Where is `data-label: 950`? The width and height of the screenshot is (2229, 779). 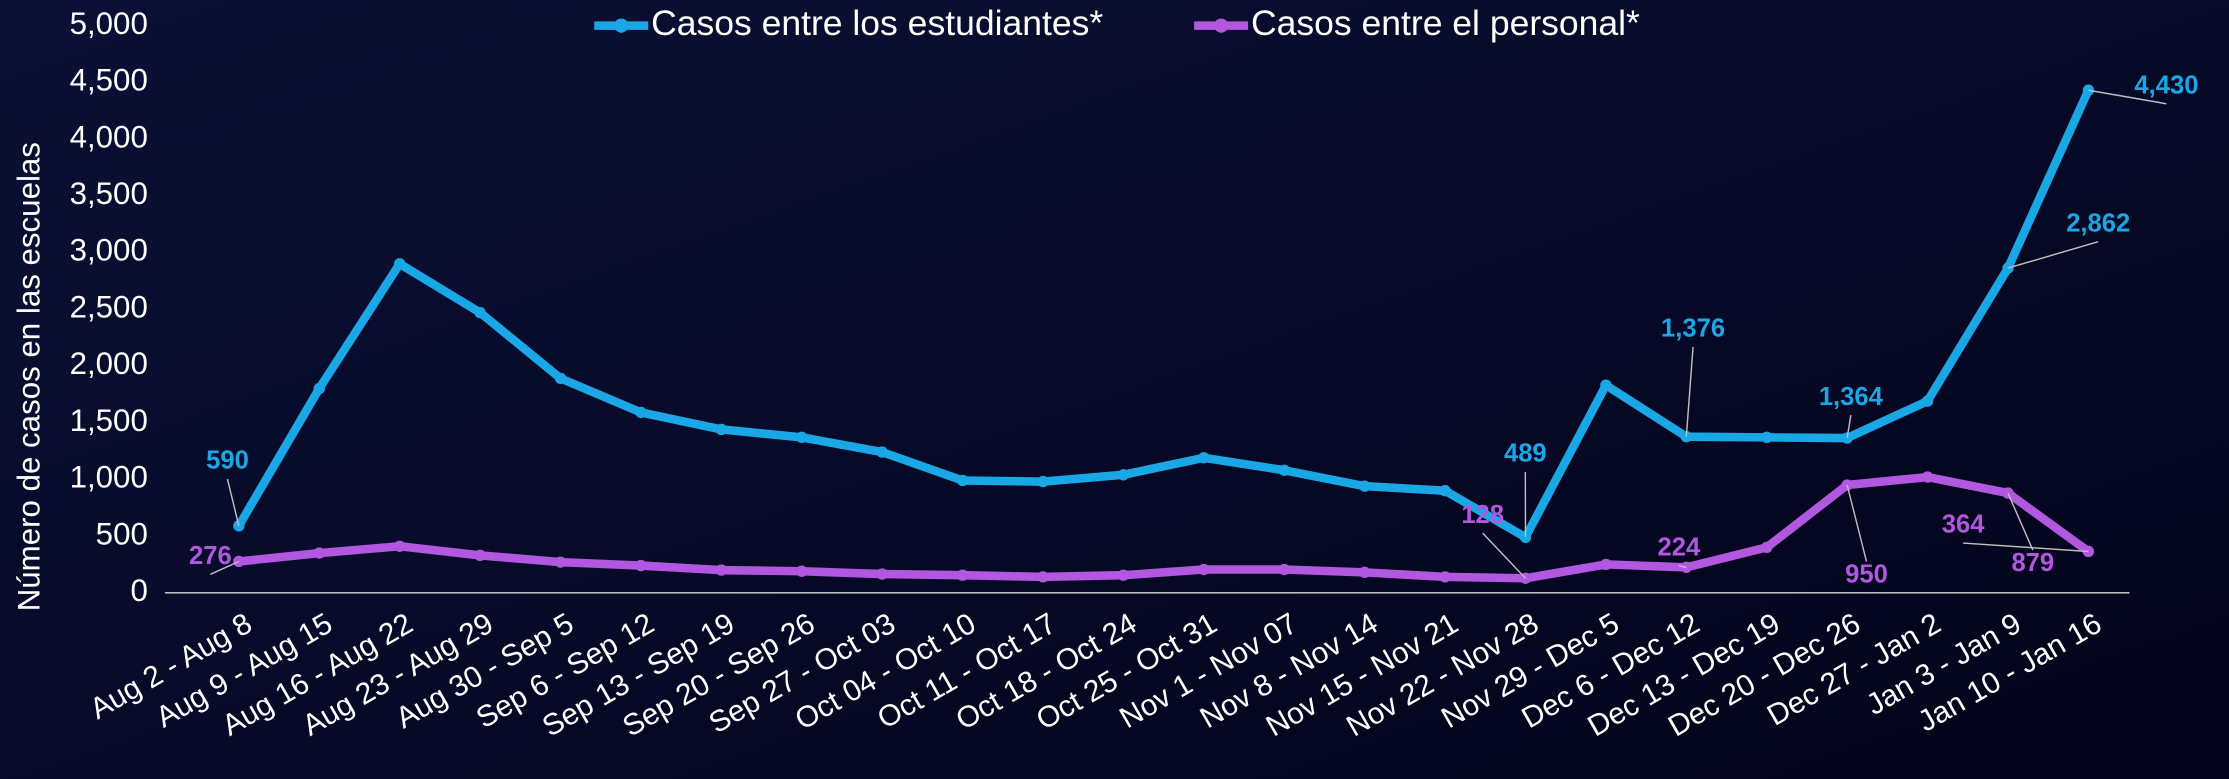 data-label: 950 is located at coordinates (1866, 574).